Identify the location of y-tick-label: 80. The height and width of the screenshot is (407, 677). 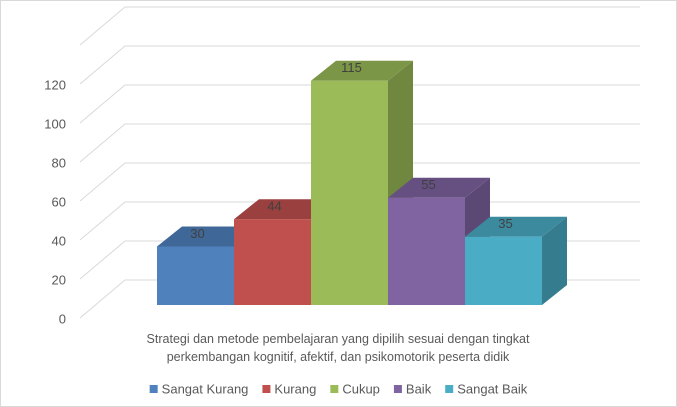
(59, 162).